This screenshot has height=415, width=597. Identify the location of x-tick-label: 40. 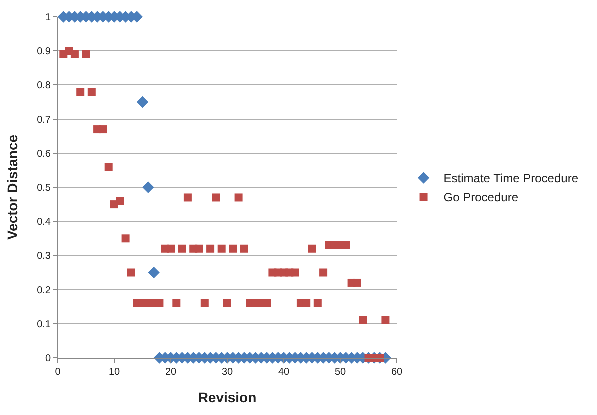
(284, 372).